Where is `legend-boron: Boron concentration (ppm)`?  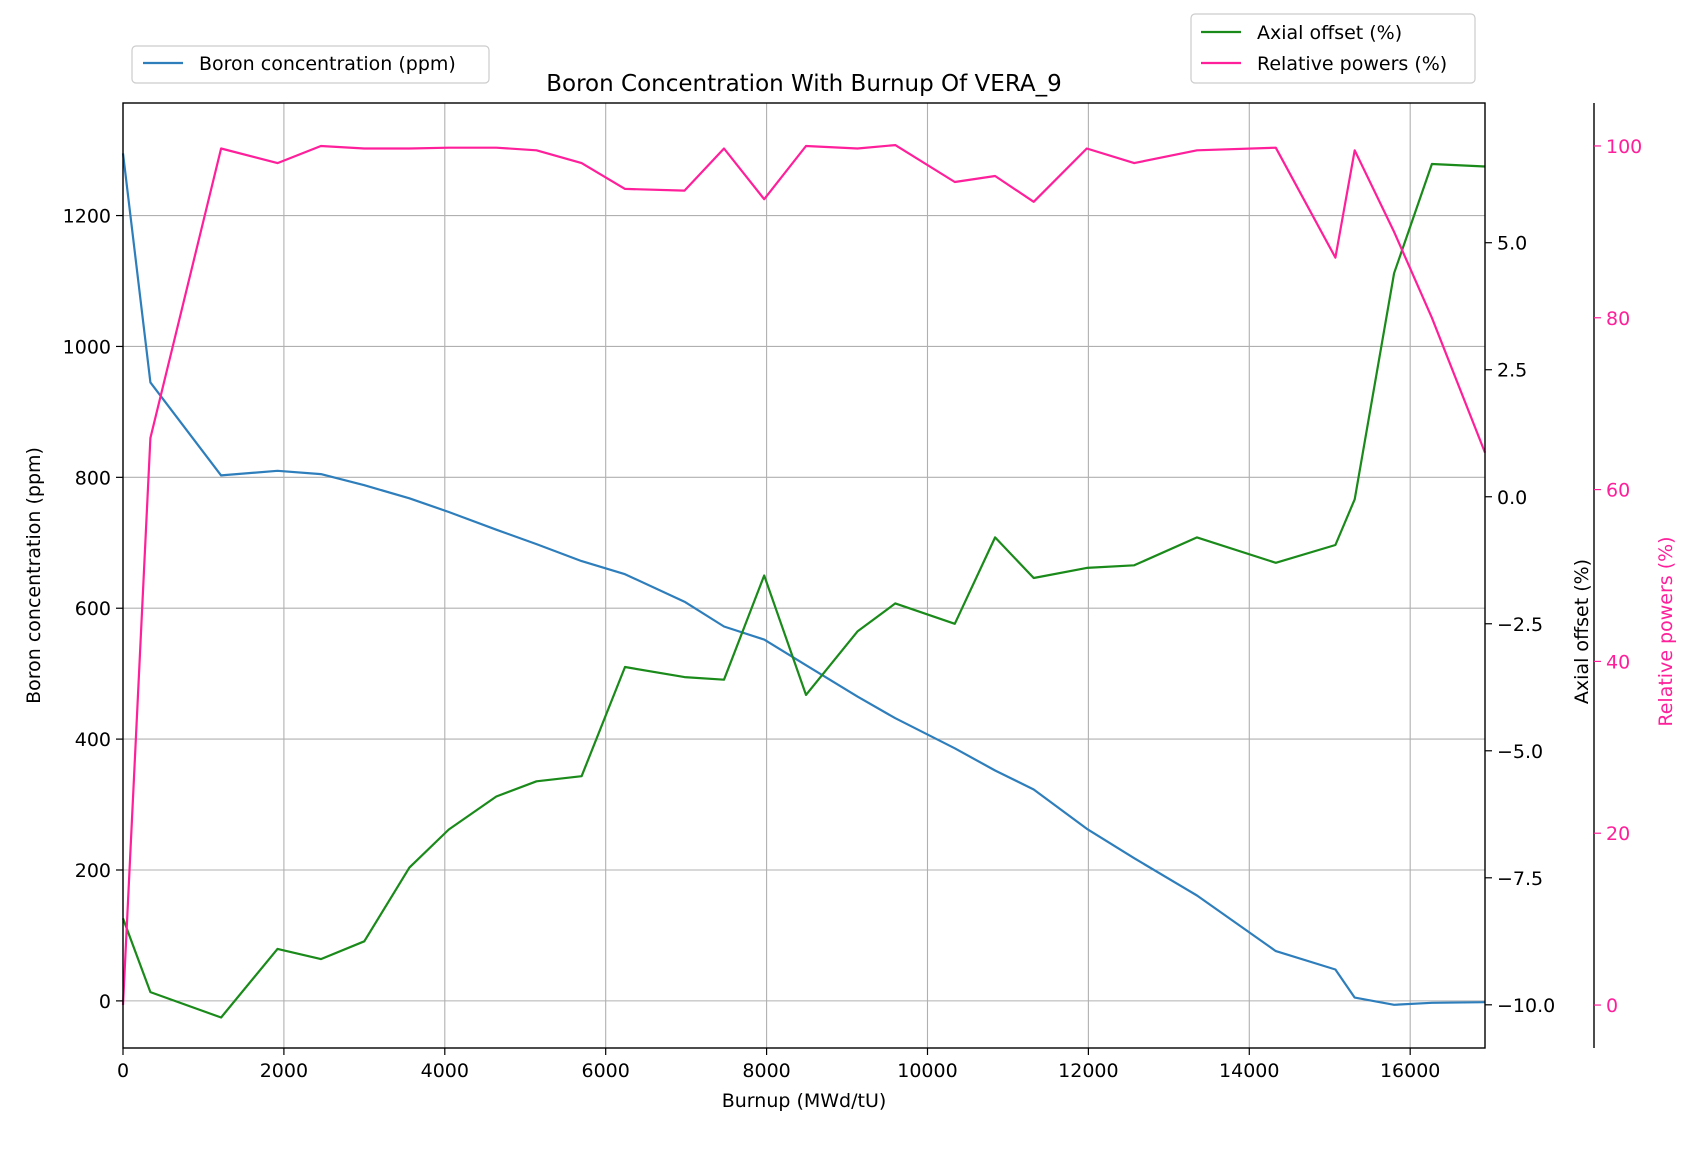 legend-boron: Boron concentration (ppm) is located at coordinates (310, 64).